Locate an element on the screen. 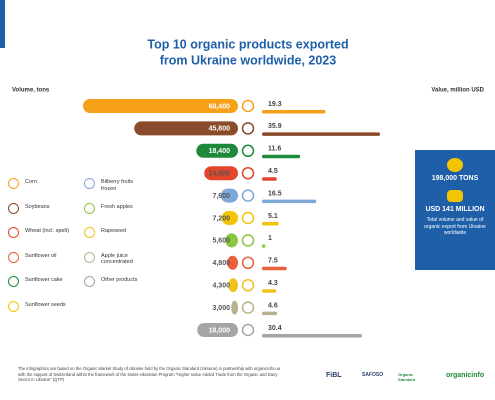 The image size is (495, 400). data-label: 3,000 is located at coordinates (221, 308).